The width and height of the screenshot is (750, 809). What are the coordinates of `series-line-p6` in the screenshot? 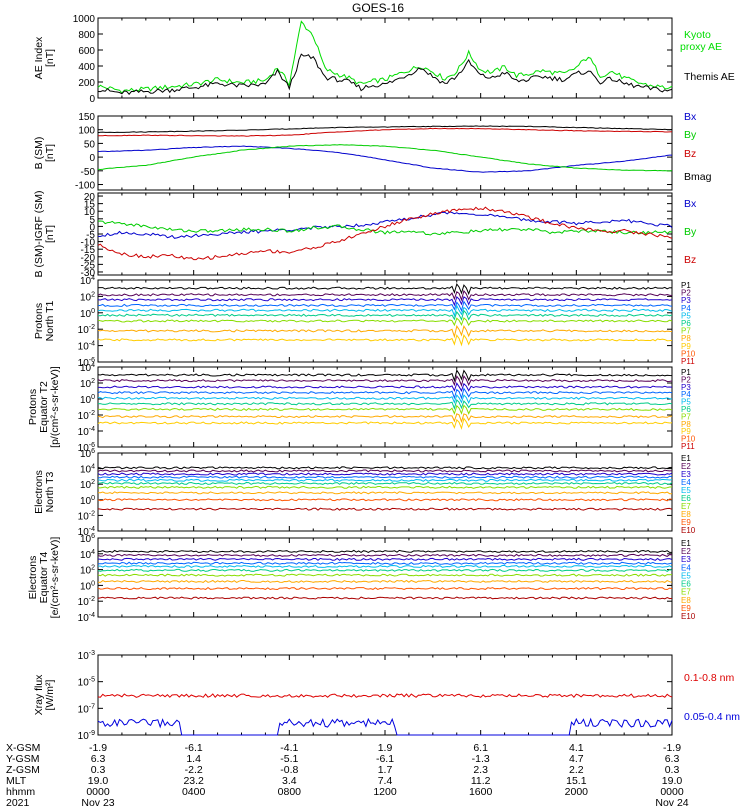 It's located at (385, 404).